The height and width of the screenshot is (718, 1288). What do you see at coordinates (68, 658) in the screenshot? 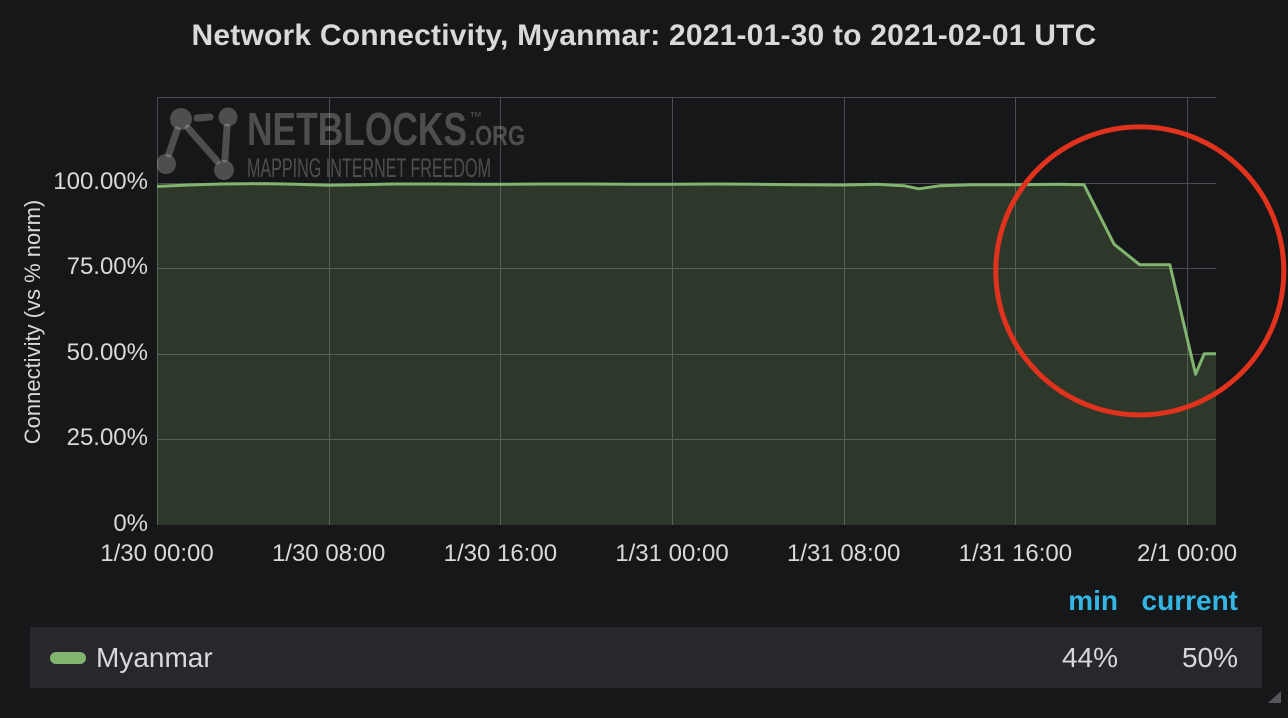
I see `series-color-swatch` at bounding box center [68, 658].